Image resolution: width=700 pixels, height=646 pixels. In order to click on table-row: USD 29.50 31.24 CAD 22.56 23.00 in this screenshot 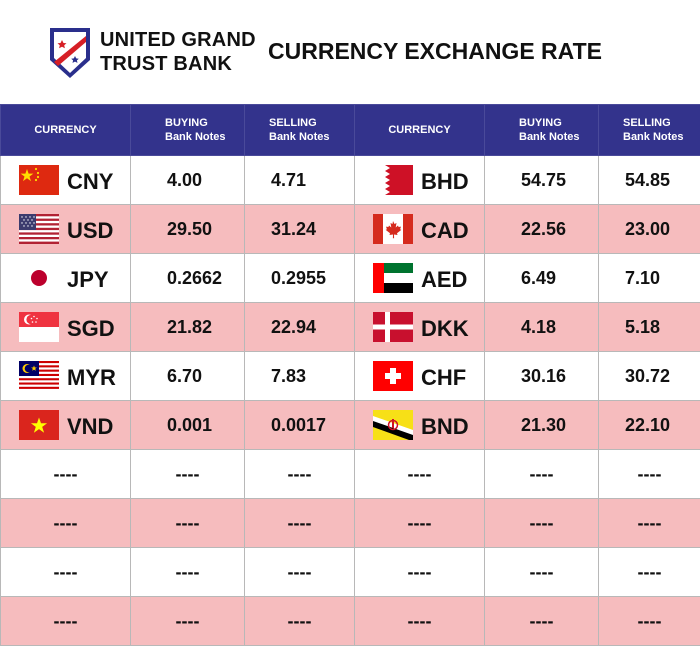, I will do `click(350, 229)`.